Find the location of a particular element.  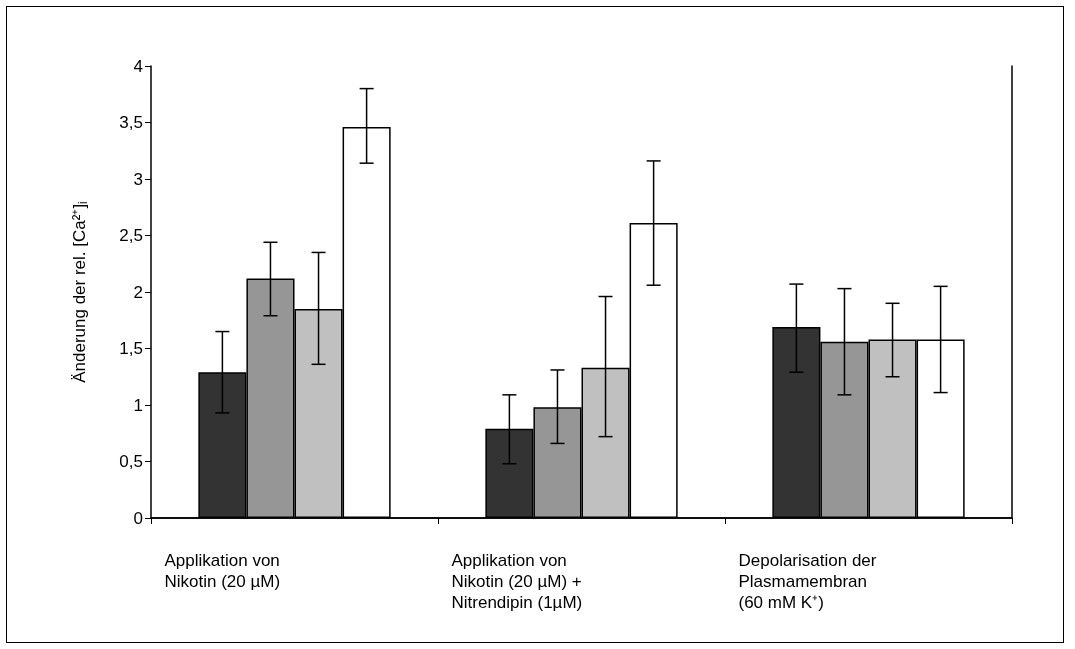

x-tick-label: Applikation von Nikotin (20 µM) is located at coordinates (224, 571).